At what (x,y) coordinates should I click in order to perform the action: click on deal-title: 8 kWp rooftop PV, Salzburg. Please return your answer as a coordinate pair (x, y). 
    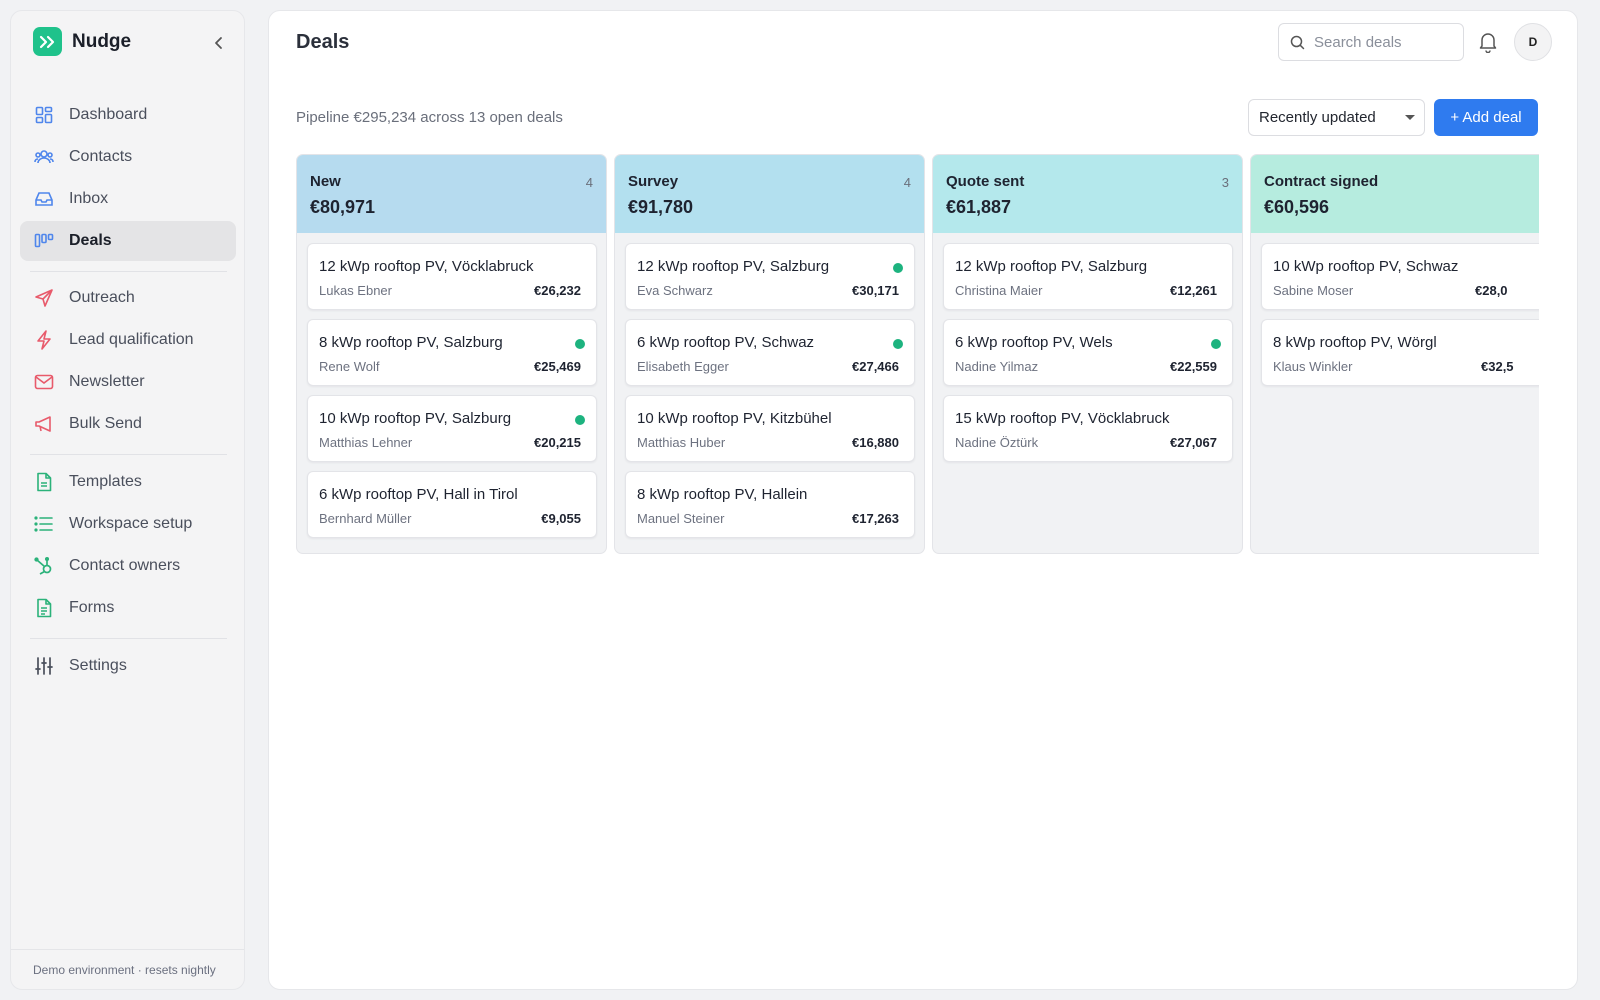
    Looking at the image, I should click on (411, 342).